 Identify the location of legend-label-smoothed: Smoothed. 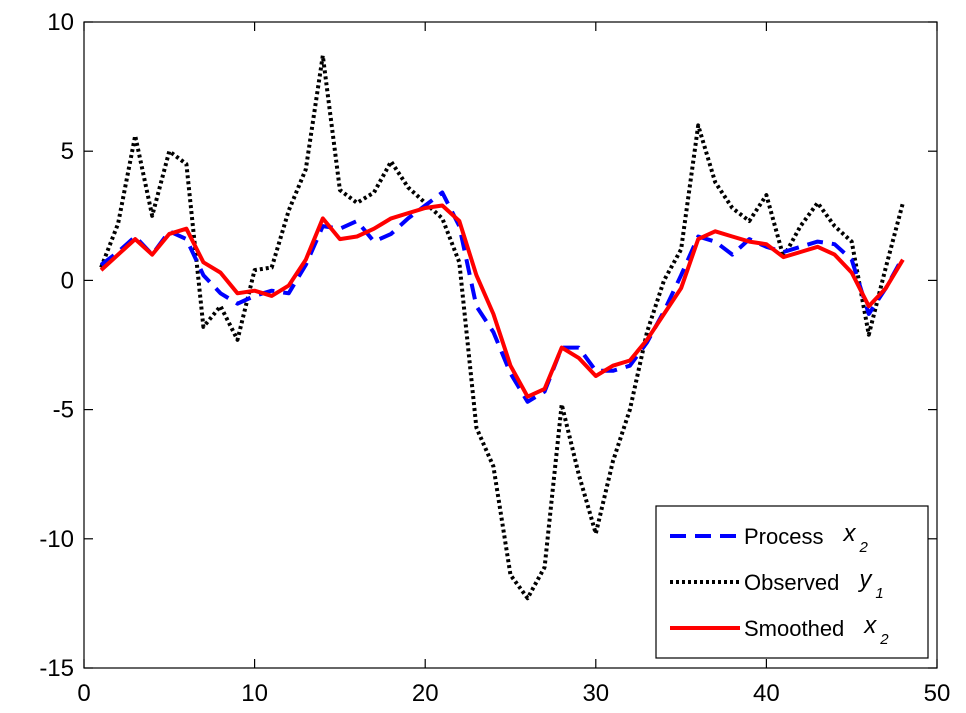
(794, 628).